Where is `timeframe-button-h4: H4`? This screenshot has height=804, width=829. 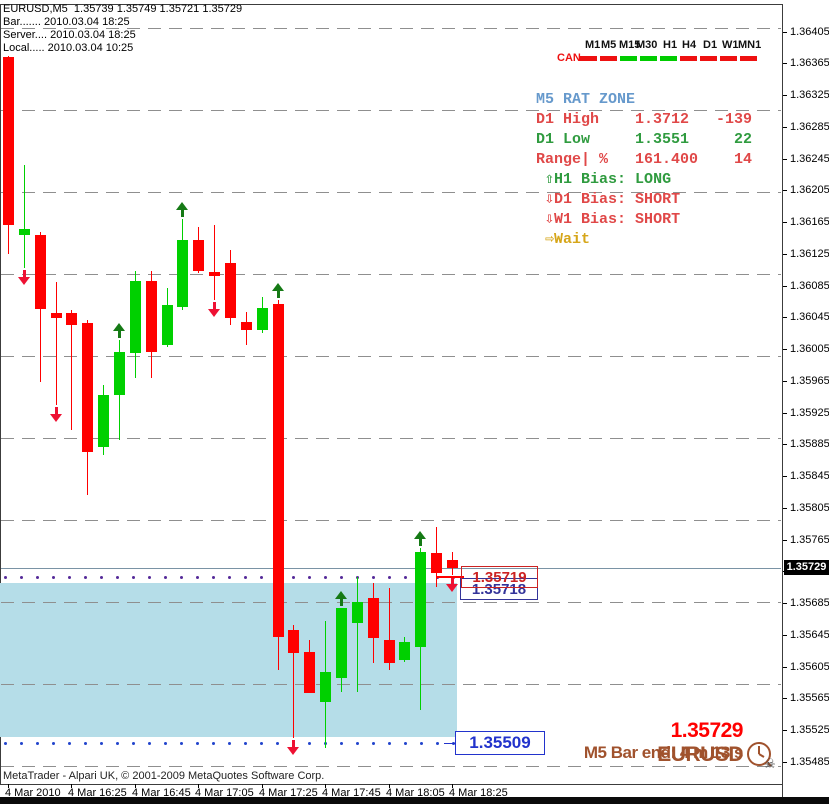 timeframe-button-h4: H4 is located at coordinates (689, 45).